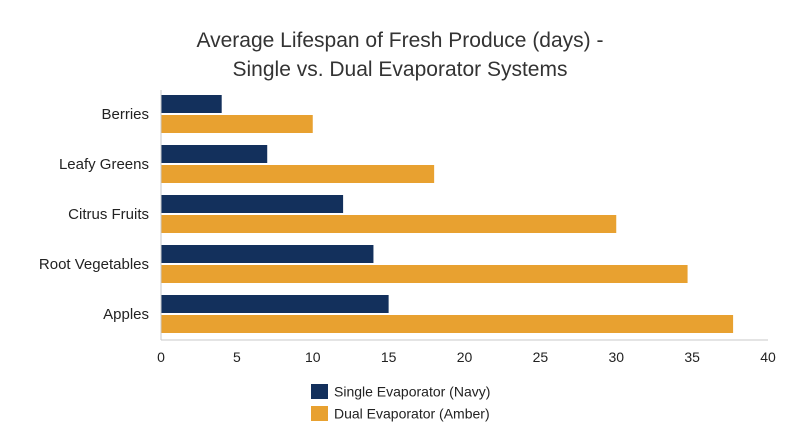 This screenshot has height=447, width=800. I want to click on category-label: Leafy Greens, so click(104, 164).